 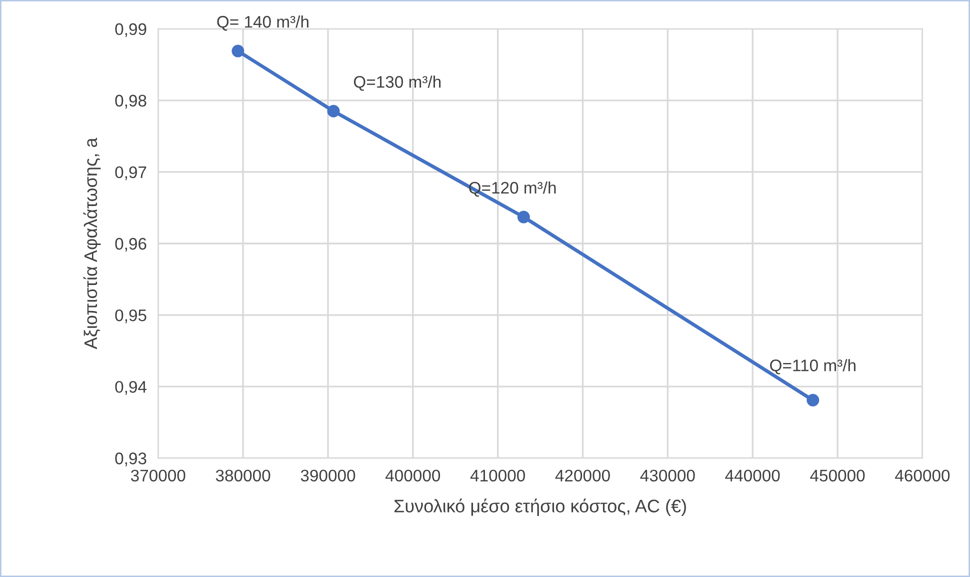 I want to click on annotation: Q= 140 m³/h, so click(x=262, y=23).